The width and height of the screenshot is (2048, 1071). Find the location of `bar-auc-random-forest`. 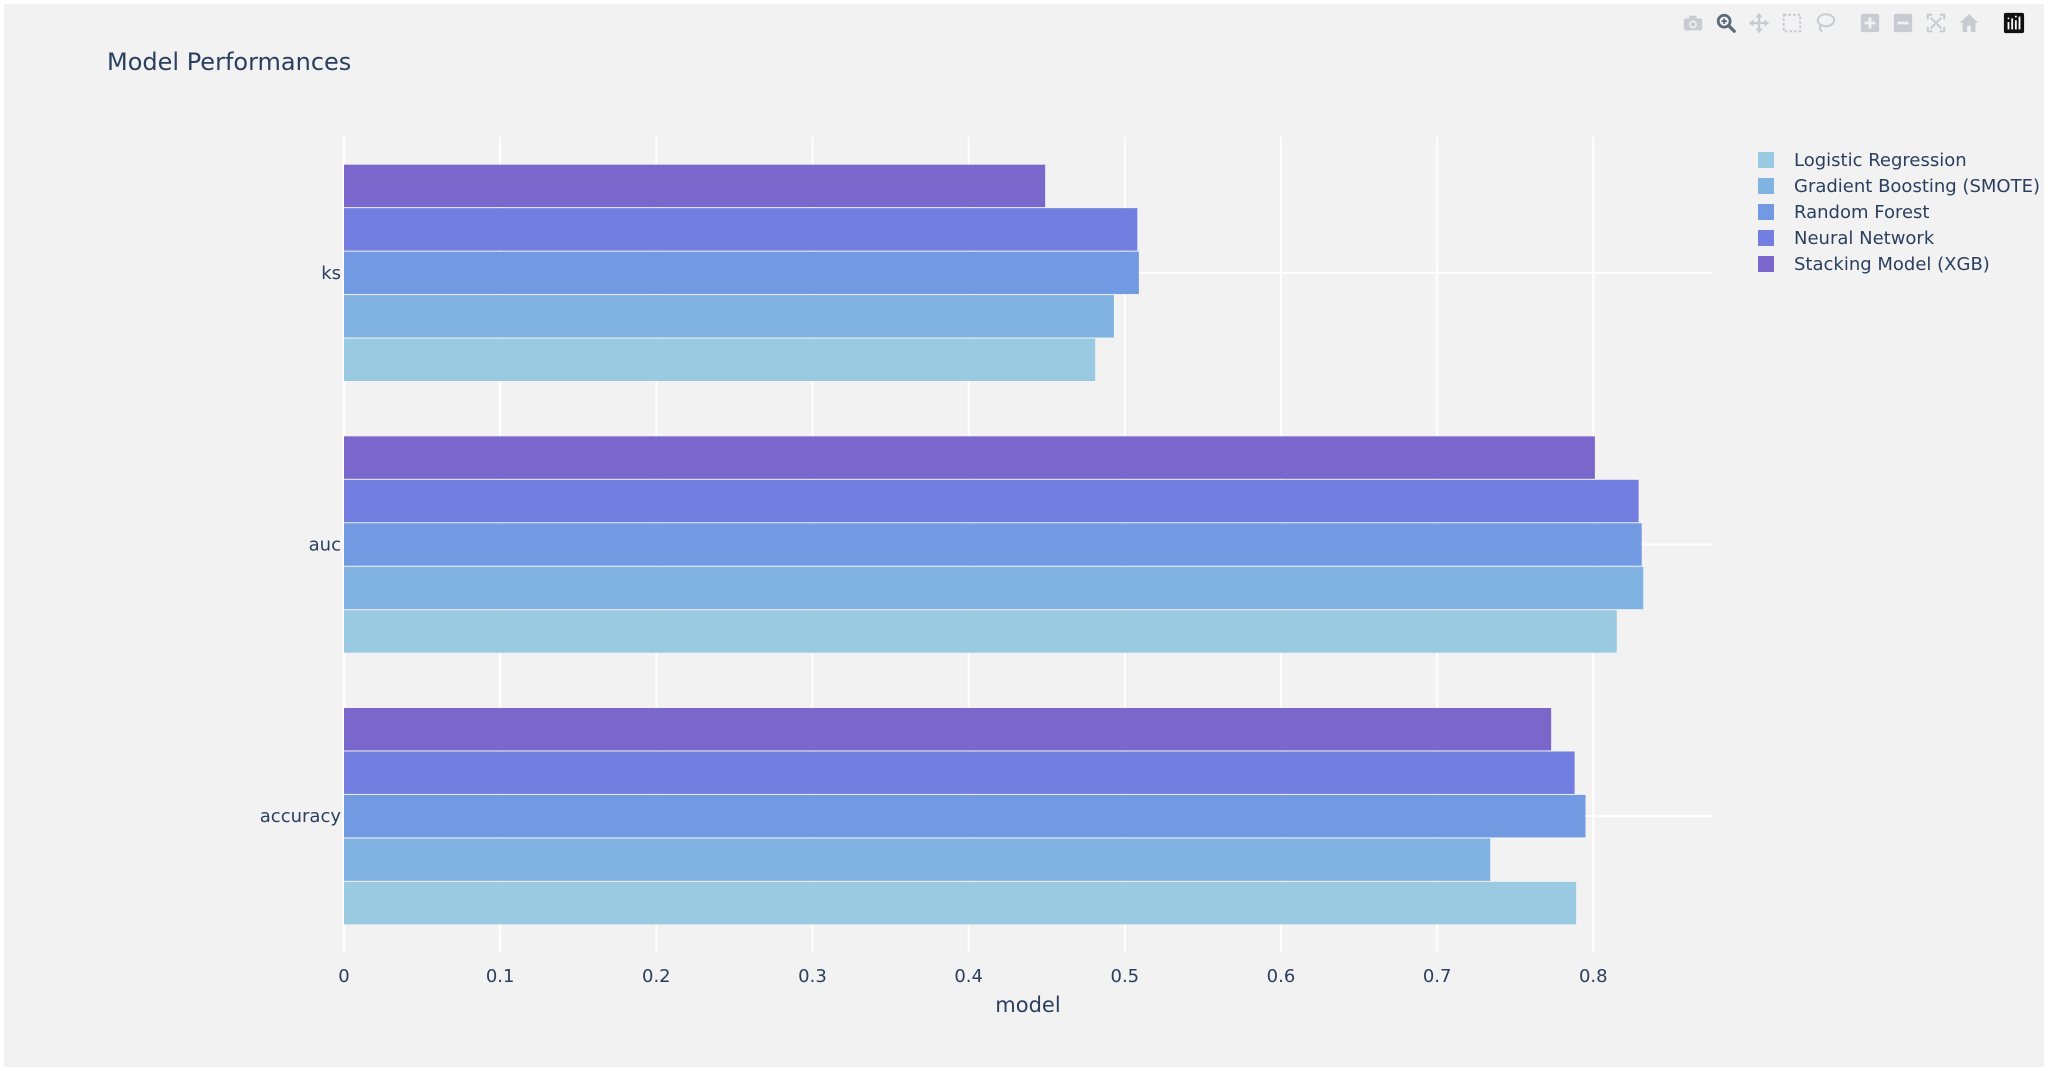

bar-auc-random-forest is located at coordinates (993, 544).